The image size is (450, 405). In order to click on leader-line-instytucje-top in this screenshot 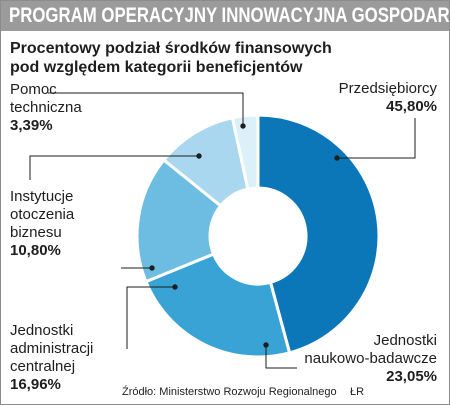, I will do `click(114, 167)`.